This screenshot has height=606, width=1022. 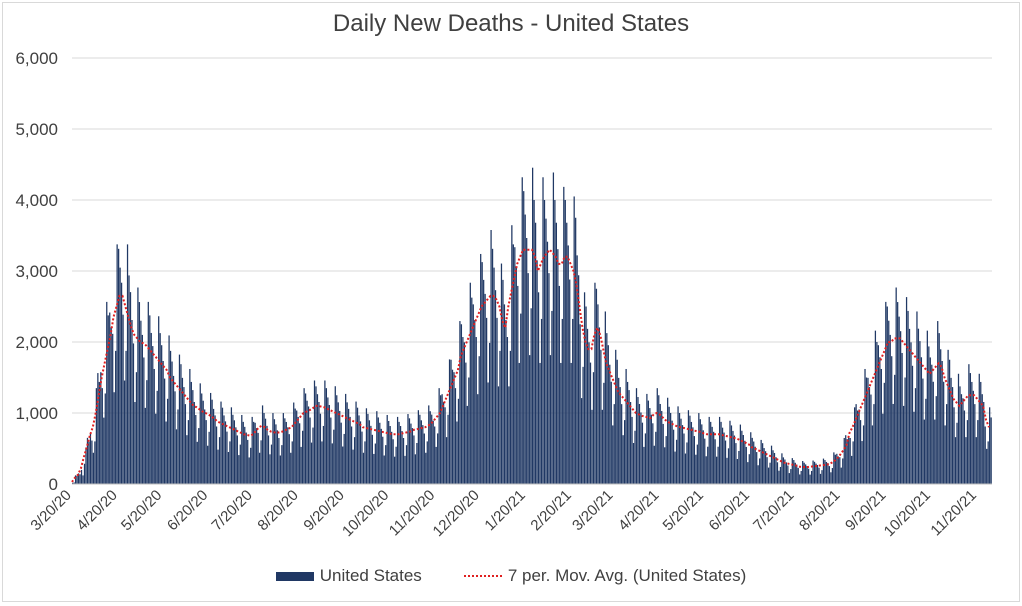 I want to click on x-tick-label: 5/20/20, so click(x=141, y=510).